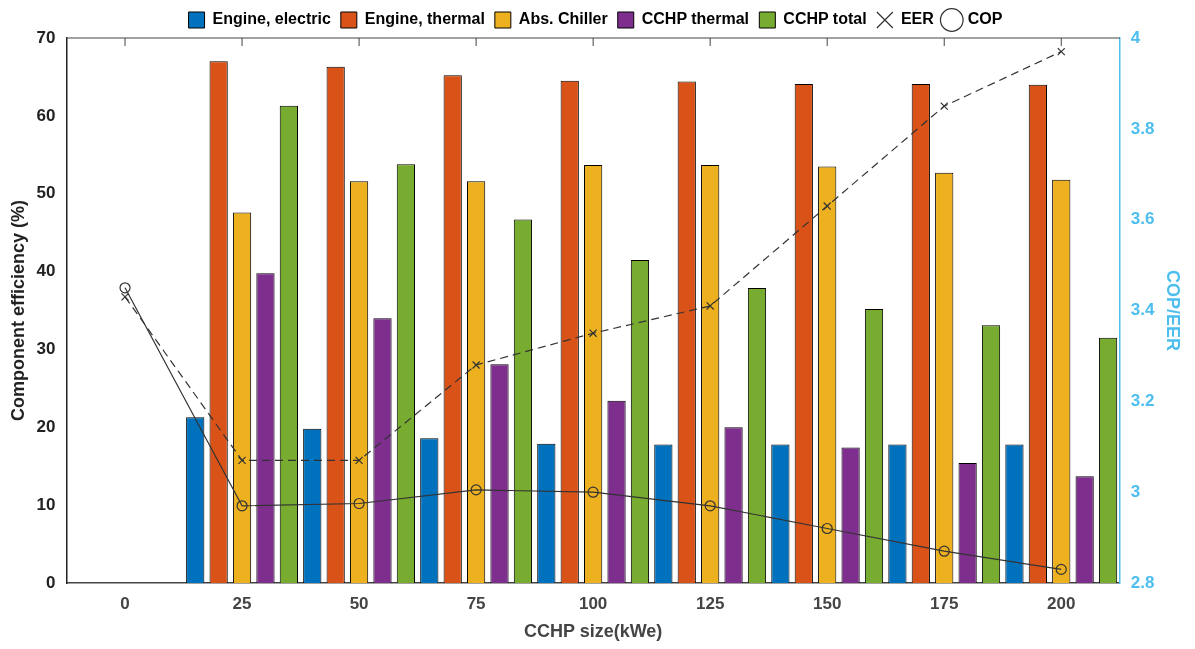 The width and height of the screenshot is (1195, 649). I want to click on y2-tick-label: 3.2, so click(1142, 401).